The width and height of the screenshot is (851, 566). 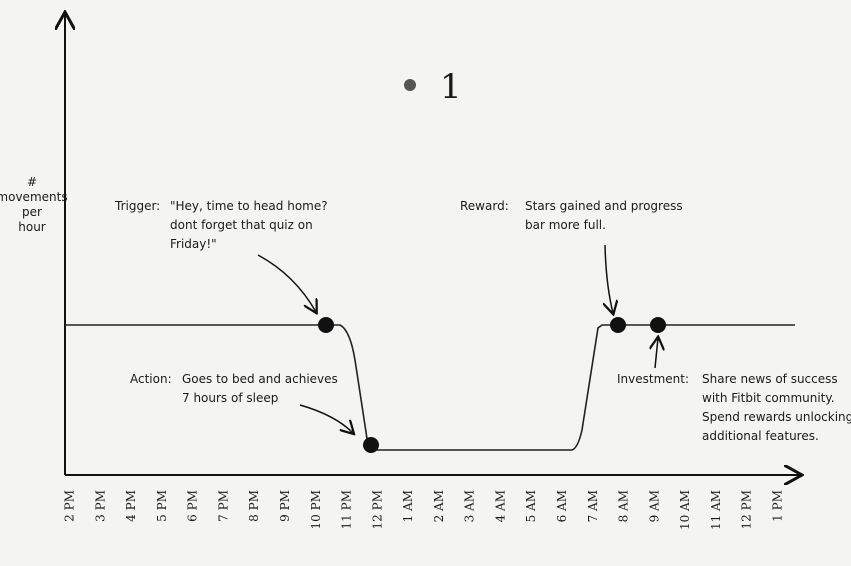 What do you see at coordinates (531, 506) in the screenshot?
I see `x-tick-label: 5 AM` at bounding box center [531, 506].